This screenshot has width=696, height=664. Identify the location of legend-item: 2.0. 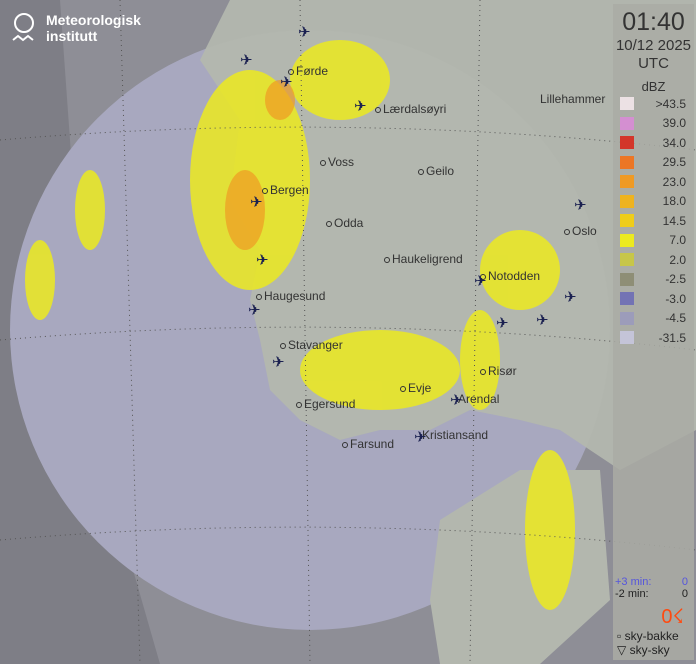
(653, 260).